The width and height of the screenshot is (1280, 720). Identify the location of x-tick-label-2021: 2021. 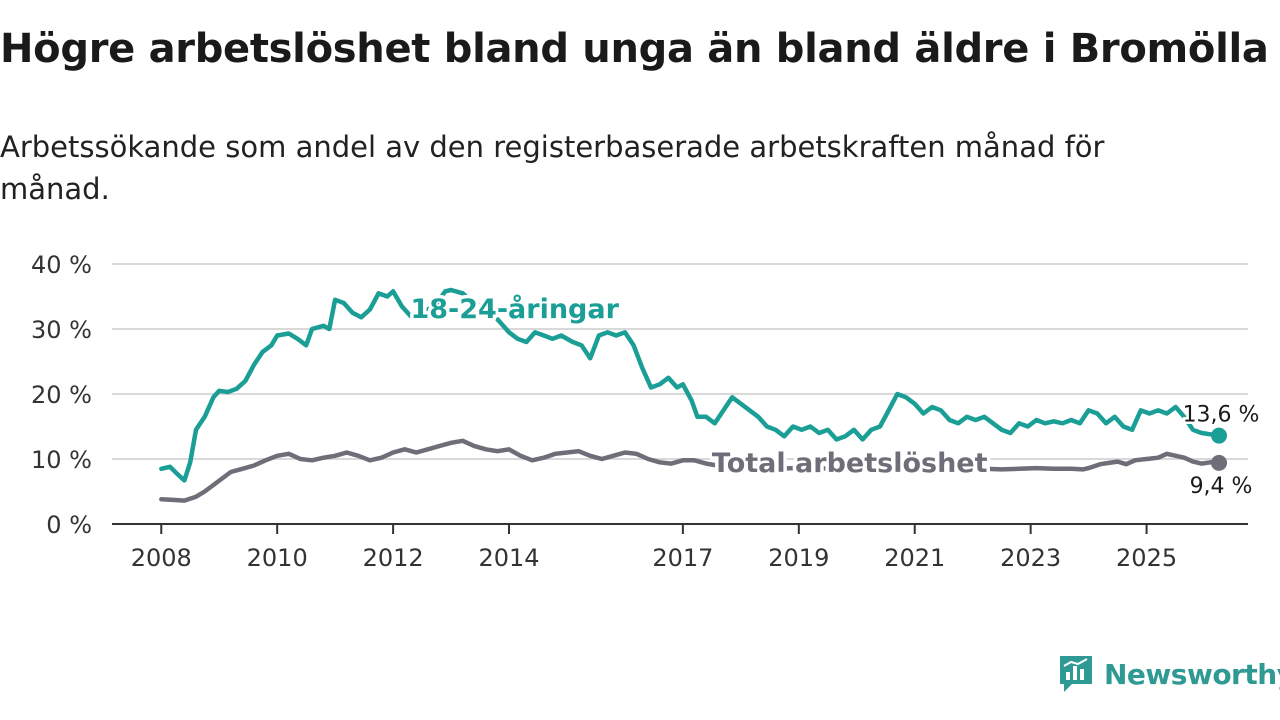
(914, 558).